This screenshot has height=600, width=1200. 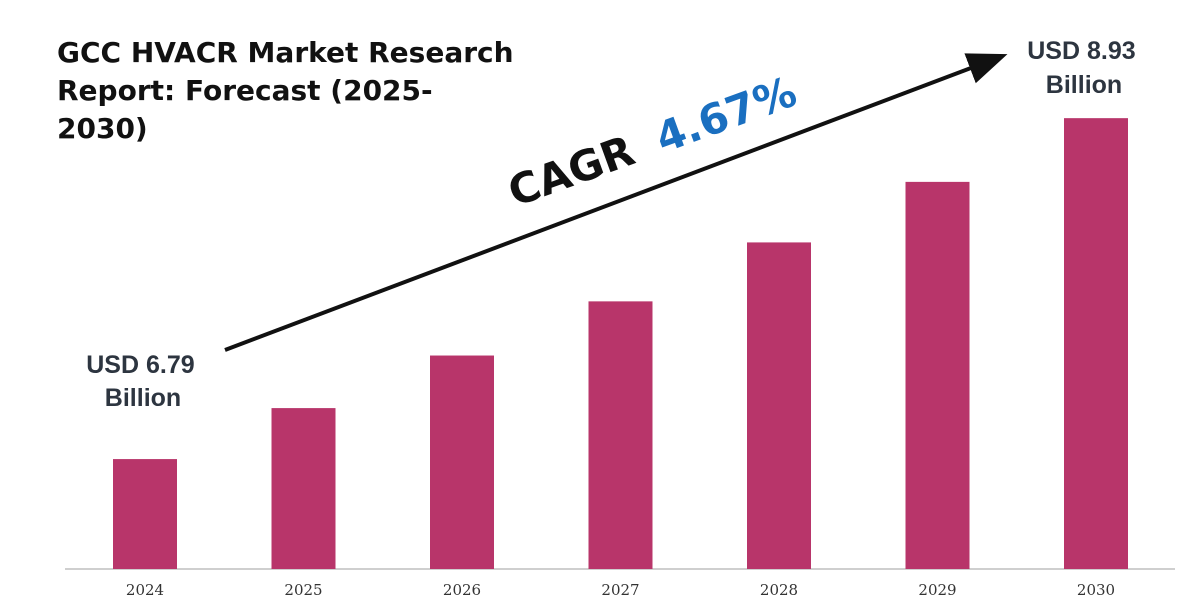 I want to click on cagr-label: CAGR 4.67%, so click(x=652, y=142).